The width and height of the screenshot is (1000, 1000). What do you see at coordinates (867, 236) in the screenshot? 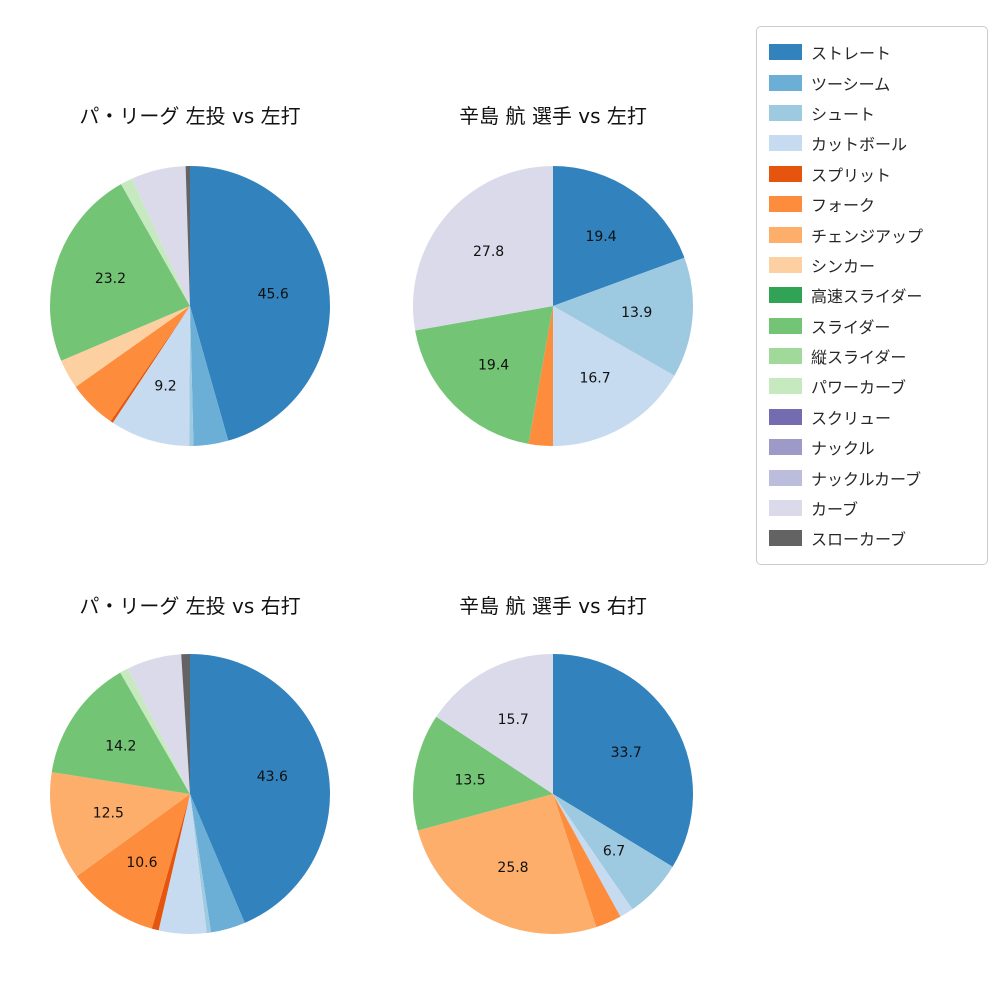
I see `legend-label: チェンジアップ` at bounding box center [867, 236].